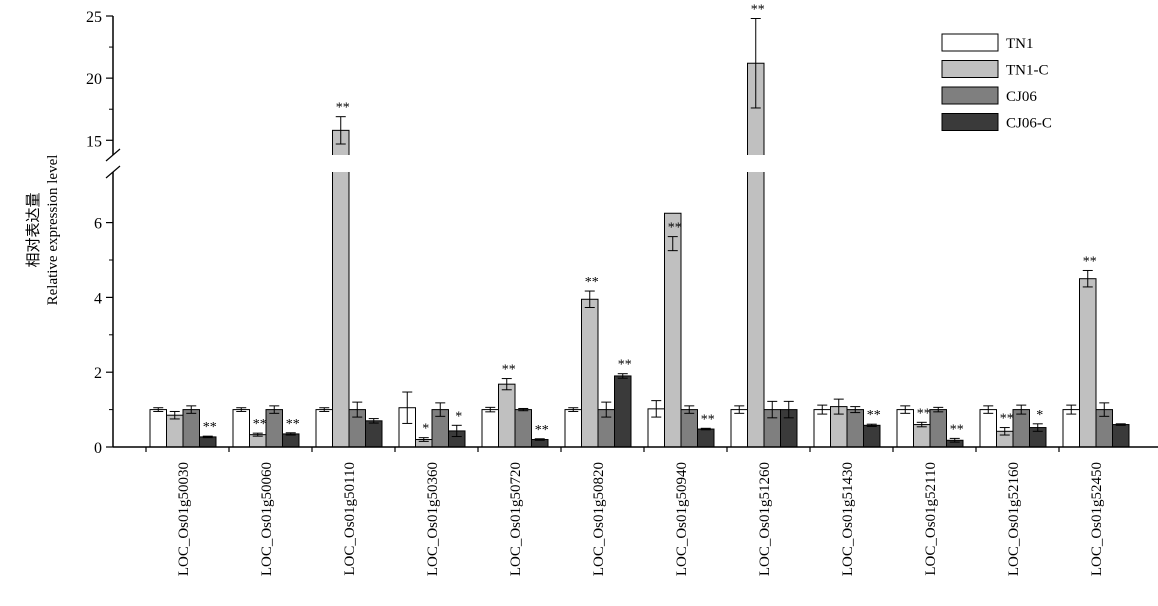  Describe the element at coordinates (931, 519) in the screenshot. I see `x-tick-label-9: LOC_Os01g52110` at that location.